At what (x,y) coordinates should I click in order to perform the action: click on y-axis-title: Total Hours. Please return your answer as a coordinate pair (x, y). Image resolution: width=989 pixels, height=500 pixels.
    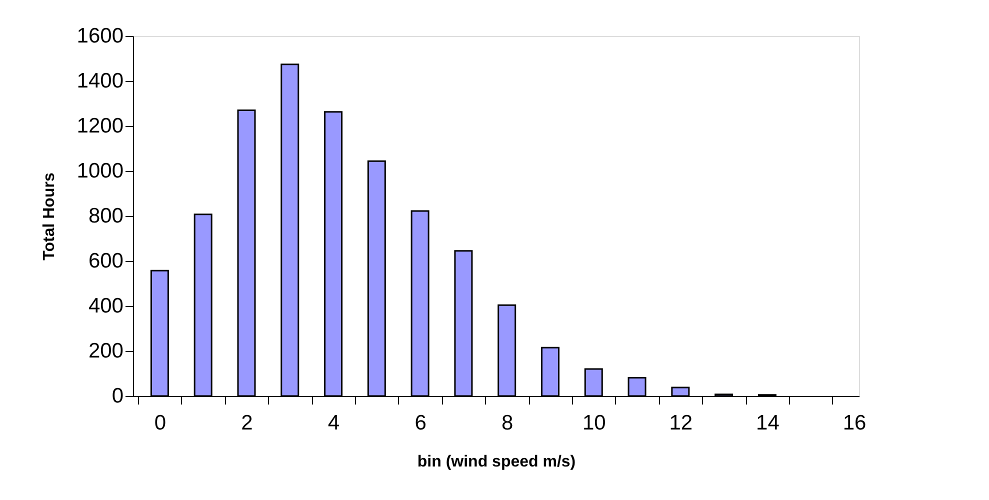
    Looking at the image, I should click on (49, 216).